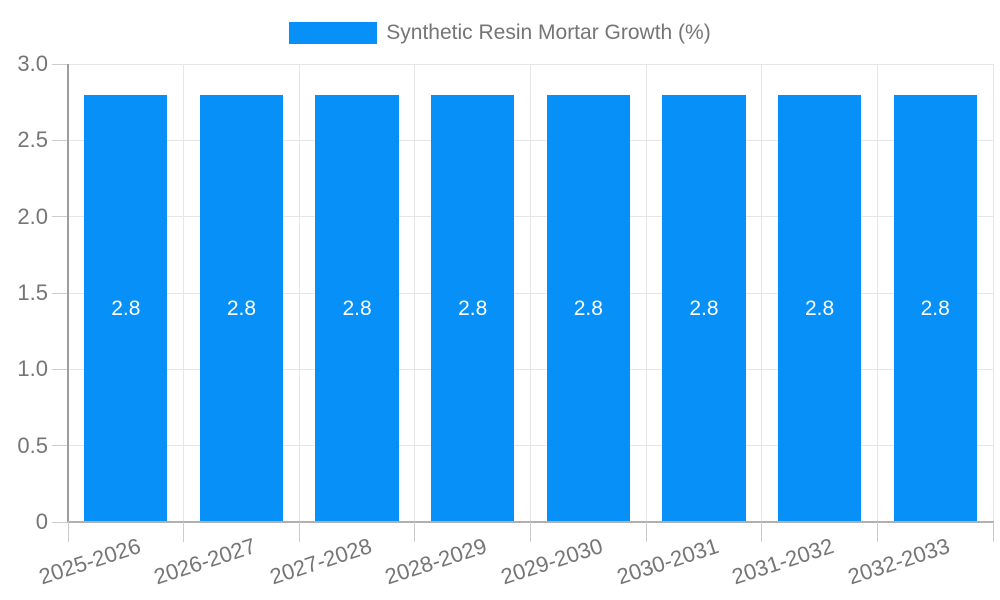 The height and width of the screenshot is (600, 1000). I want to click on legend-label: Synthetic Resin Mortar Growth (%), so click(548, 32).